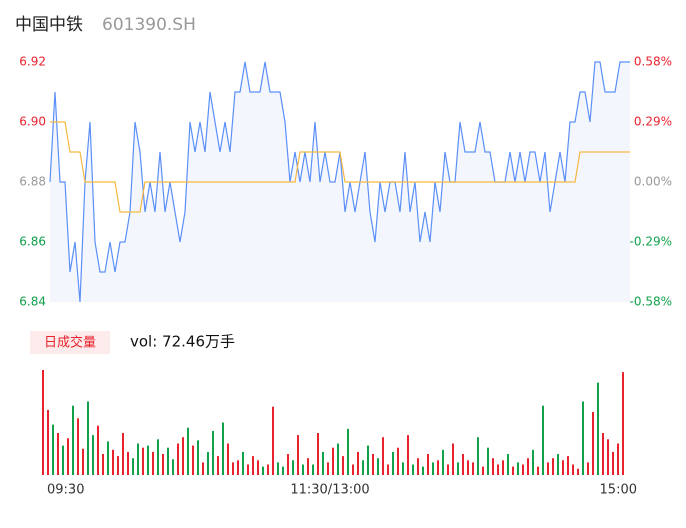 The image size is (686, 528). Describe the element at coordinates (32, 242) in the screenshot. I see `y-tick-label: 6.86` at that location.